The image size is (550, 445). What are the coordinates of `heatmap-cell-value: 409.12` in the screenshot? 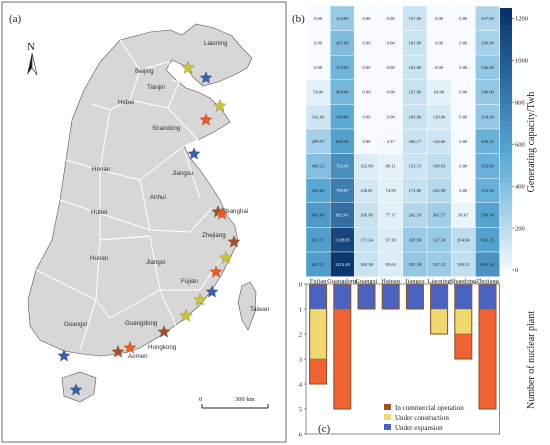 It's located at (318, 166).